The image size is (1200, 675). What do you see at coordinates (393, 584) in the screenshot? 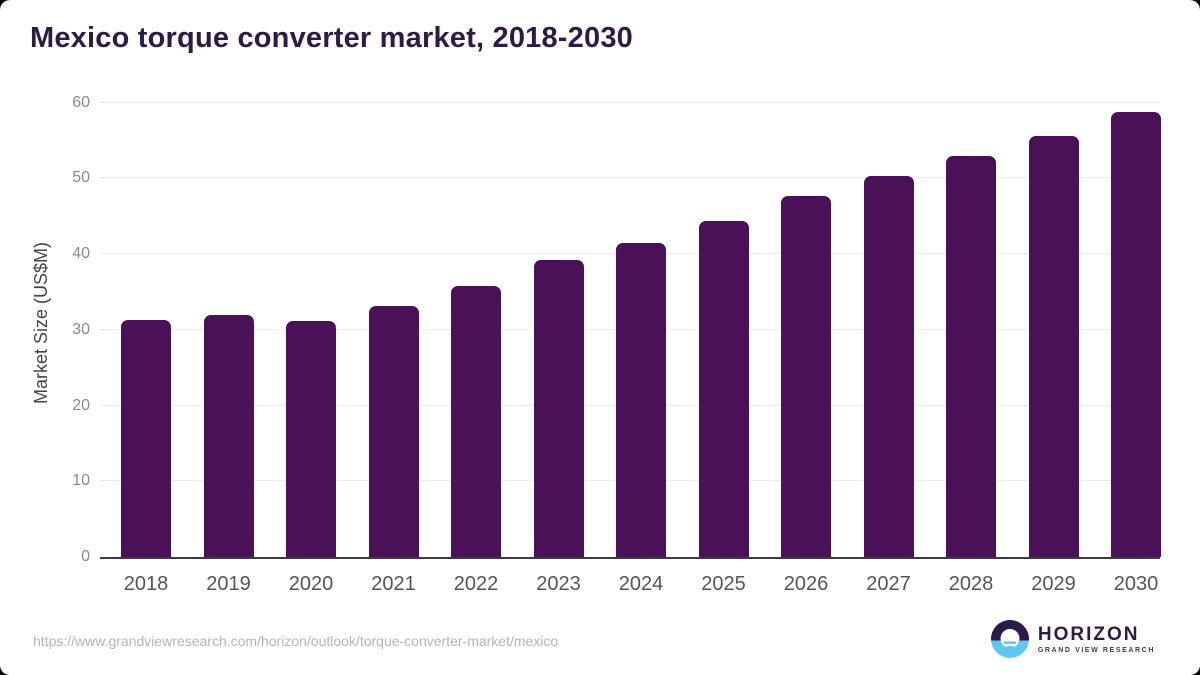
I see `x-tick-label-2021: 2021` at bounding box center [393, 584].